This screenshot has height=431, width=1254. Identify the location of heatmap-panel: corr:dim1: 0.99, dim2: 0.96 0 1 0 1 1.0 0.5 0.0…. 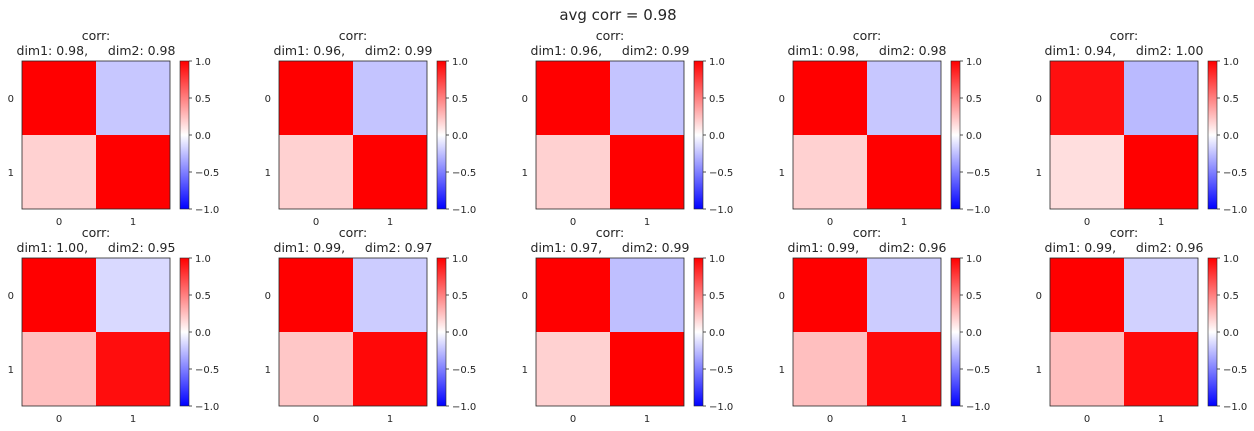
(885, 325).